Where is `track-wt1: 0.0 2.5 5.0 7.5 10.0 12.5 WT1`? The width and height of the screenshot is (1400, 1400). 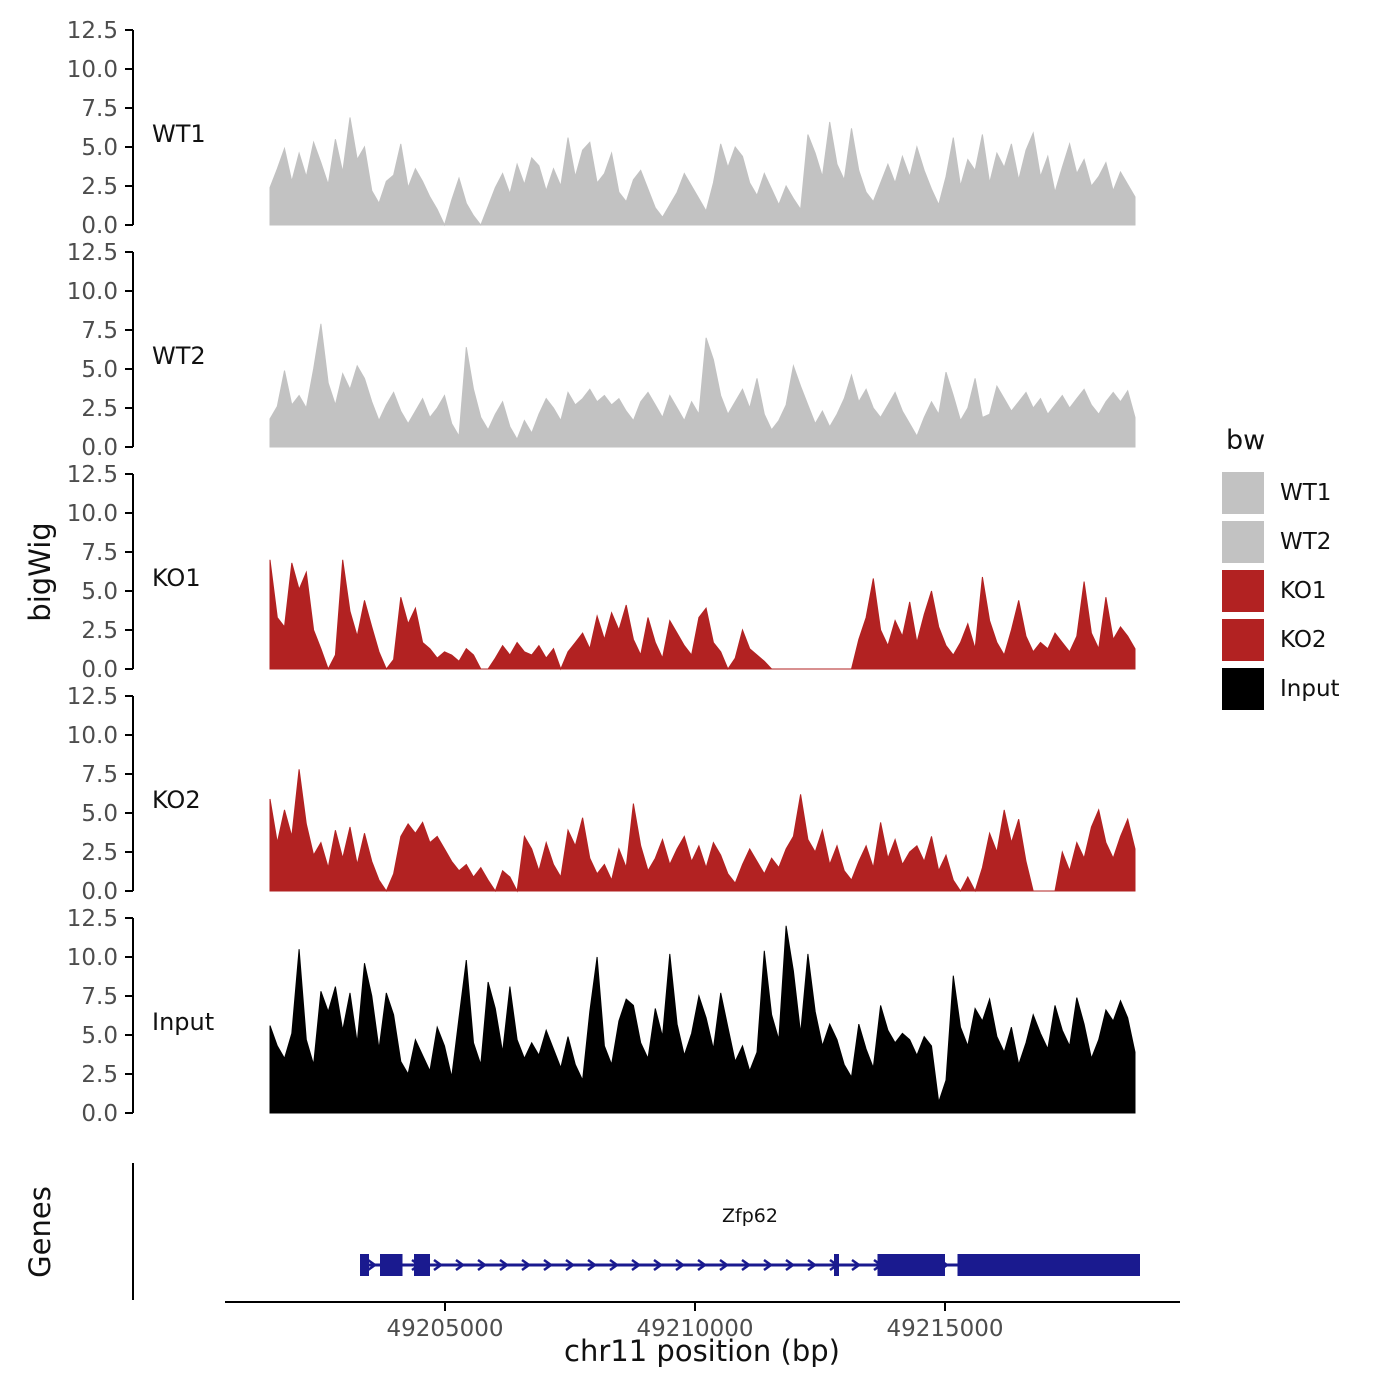
track-wt1: 0.0 2.5 5.0 7.5 10.0 12.5 WT1 is located at coordinates (601, 128).